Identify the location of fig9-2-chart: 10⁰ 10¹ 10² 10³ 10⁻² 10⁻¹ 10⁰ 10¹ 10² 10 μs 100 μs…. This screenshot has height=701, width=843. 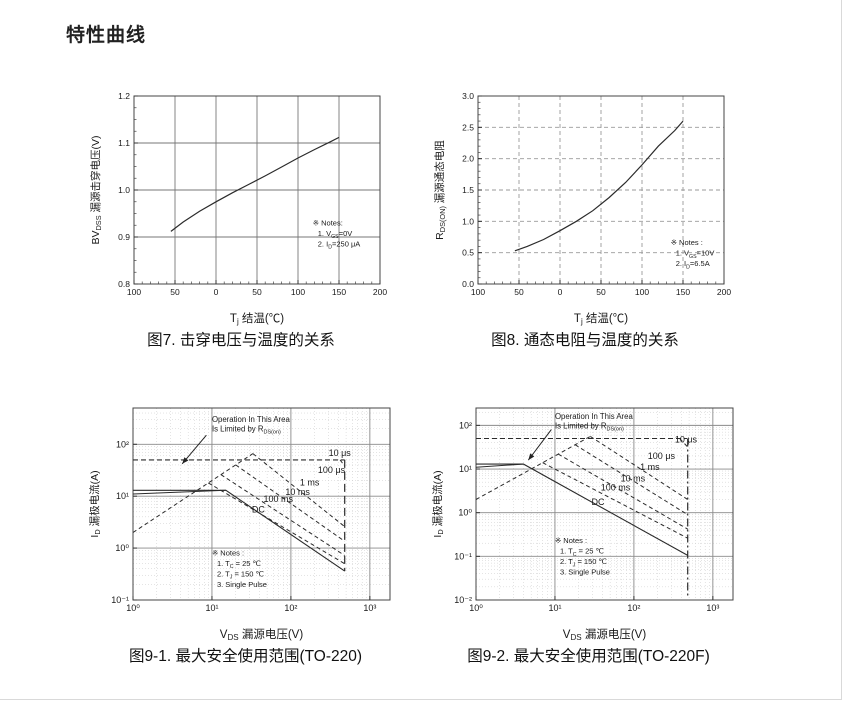
(582, 524).